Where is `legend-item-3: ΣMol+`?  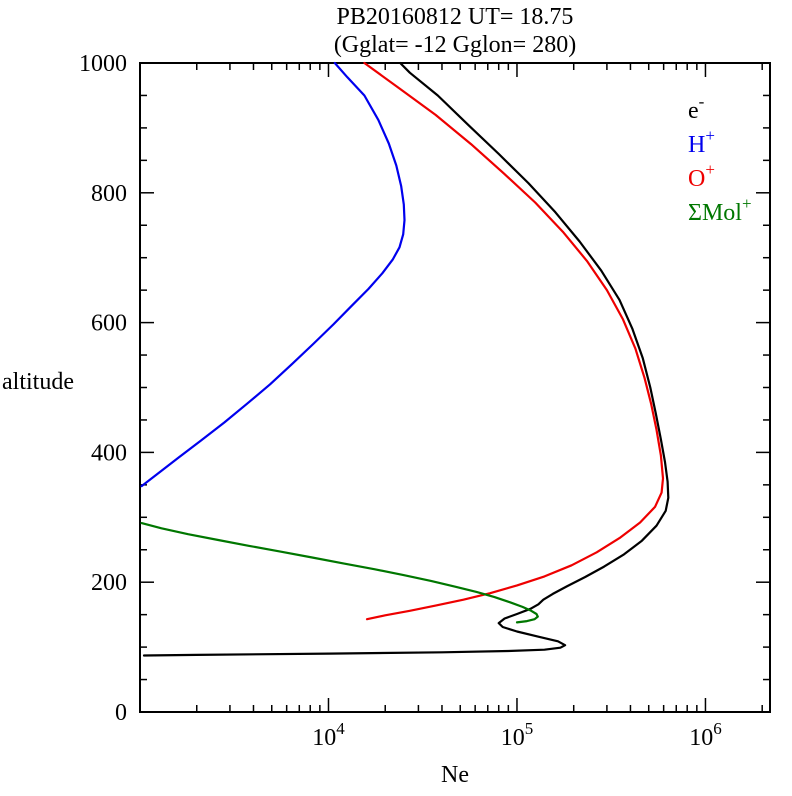 legend-item-3: ΣMol+ is located at coordinates (720, 210).